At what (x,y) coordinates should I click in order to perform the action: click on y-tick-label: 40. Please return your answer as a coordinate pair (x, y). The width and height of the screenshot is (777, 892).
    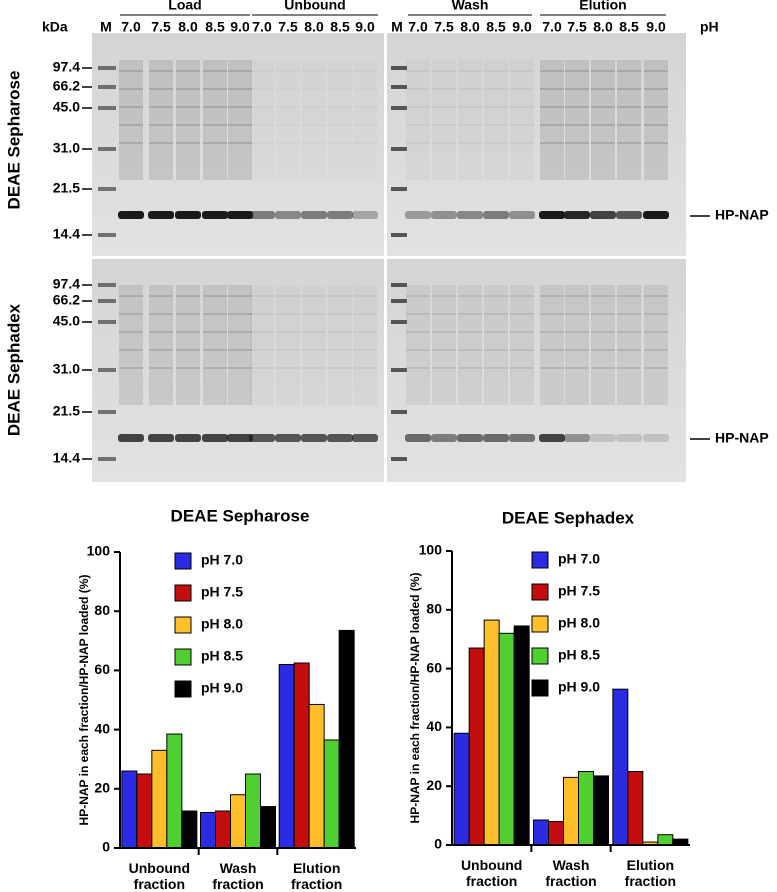
    Looking at the image, I should click on (102, 728).